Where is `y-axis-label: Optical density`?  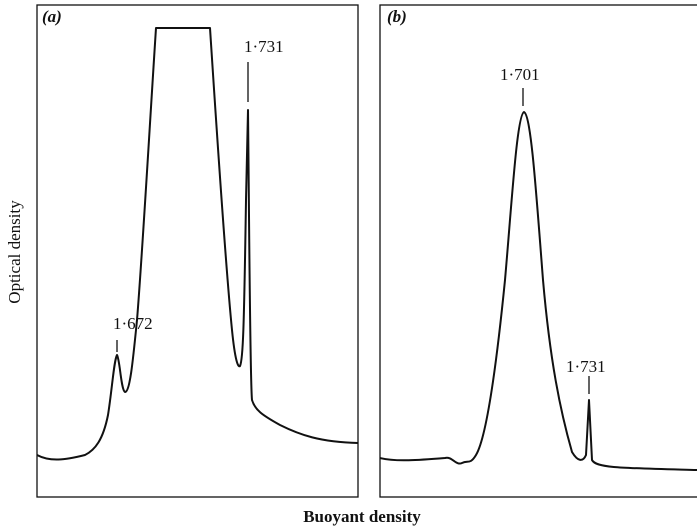 y-axis-label: Optical density is located at coordinates (14, 252).